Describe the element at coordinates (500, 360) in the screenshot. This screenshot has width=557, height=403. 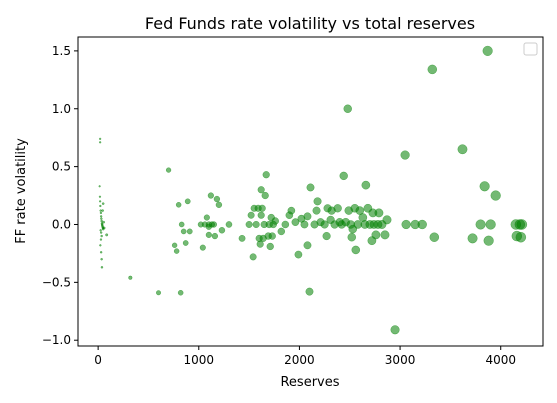
I see `x-tick-label: 4000` at that location.